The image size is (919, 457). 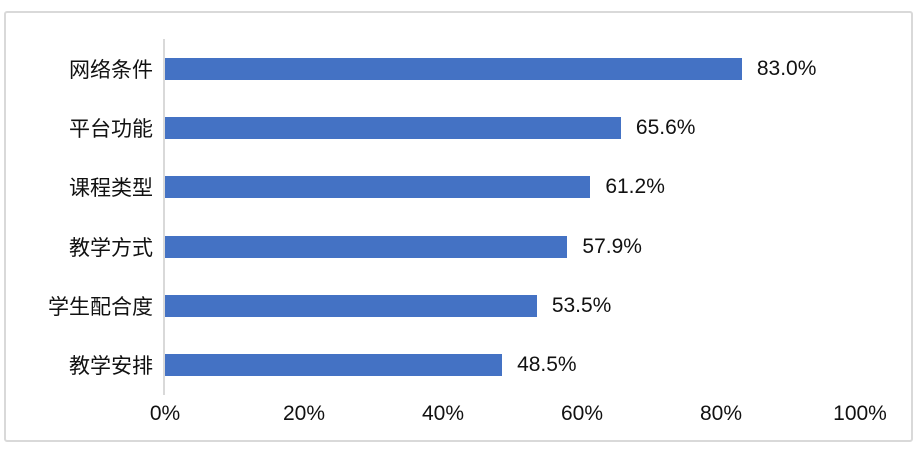 I want to click on category-label: 平台功能, so click(x=111, y=129).